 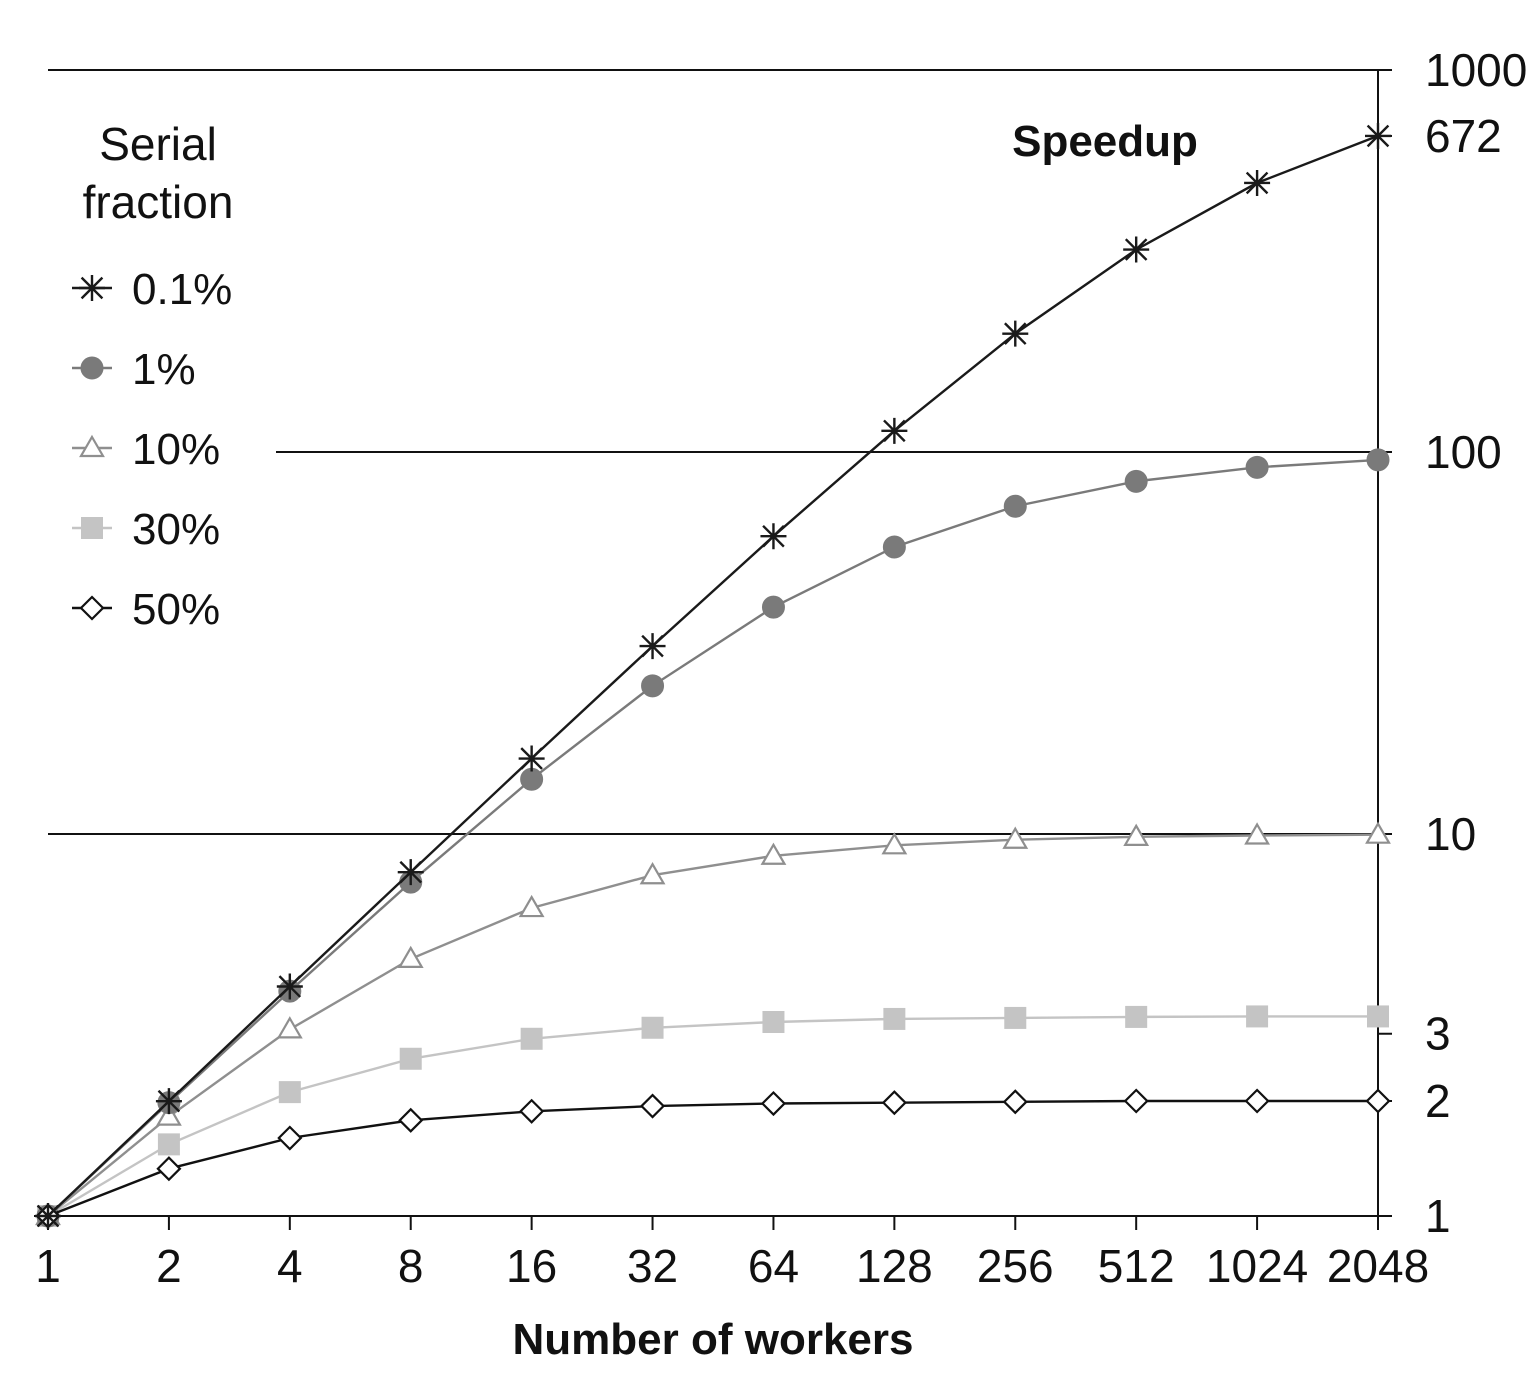 I want to click on series-30pct, so click(x=713, y=1116).